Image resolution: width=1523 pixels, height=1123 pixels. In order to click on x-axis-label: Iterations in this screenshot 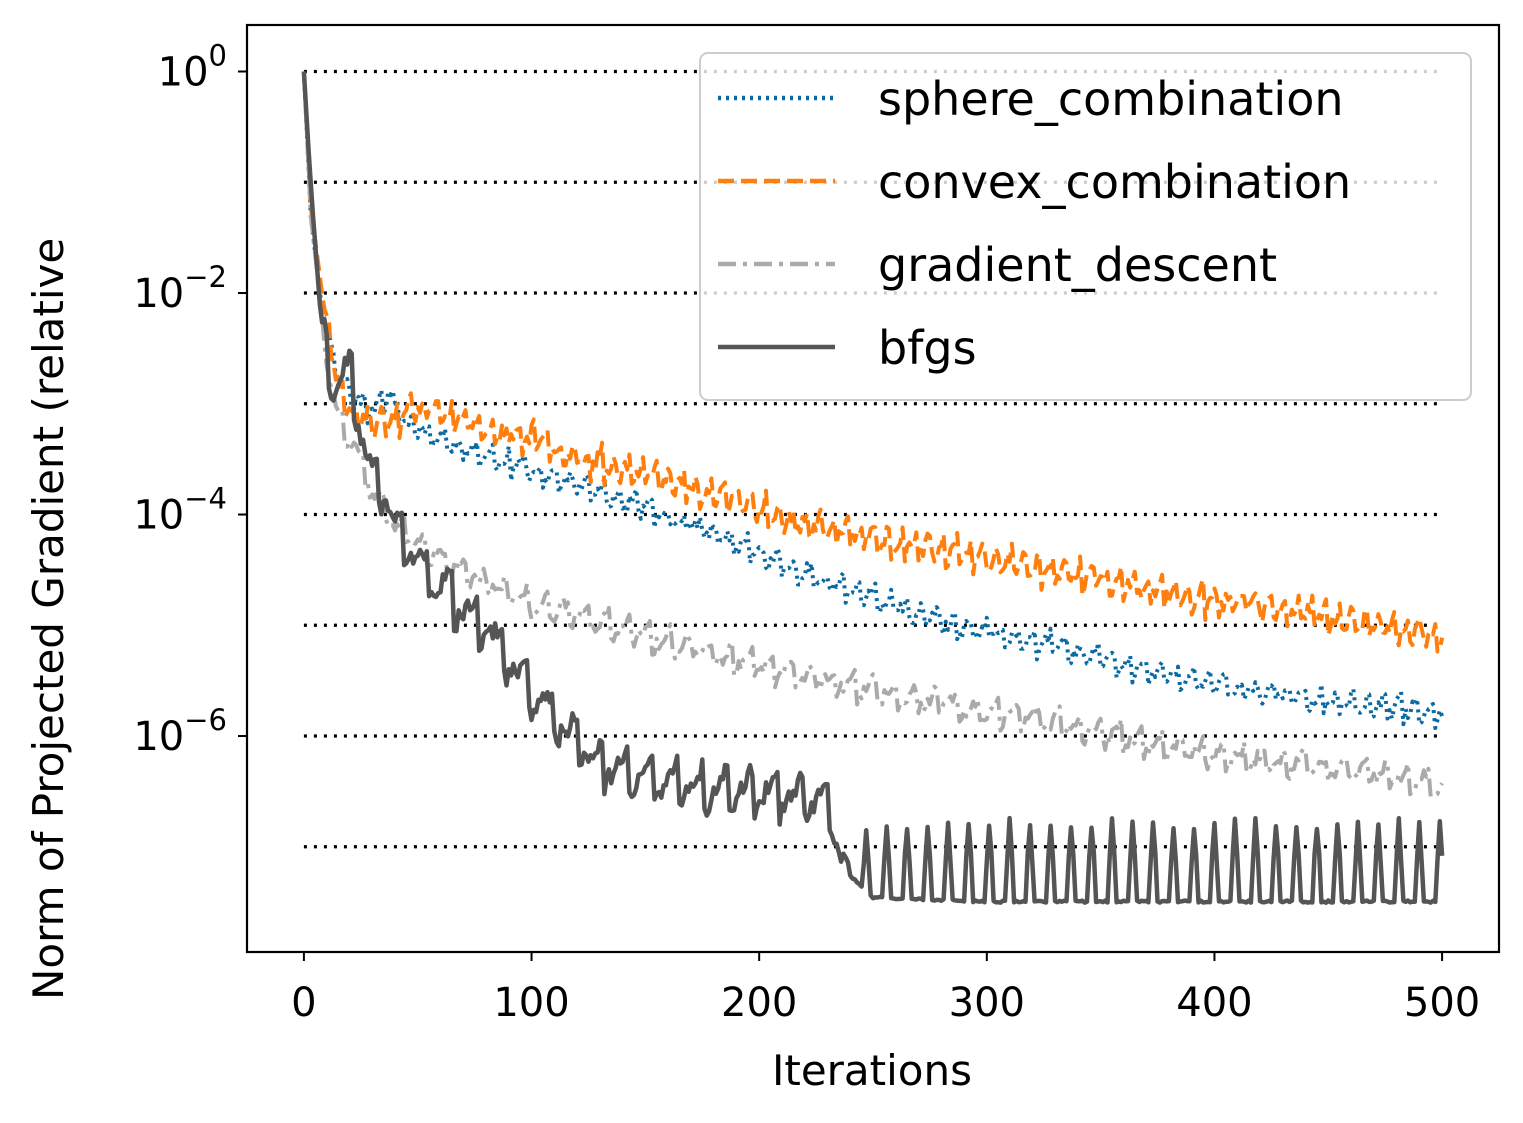, I will do `click(872, 1070)`.